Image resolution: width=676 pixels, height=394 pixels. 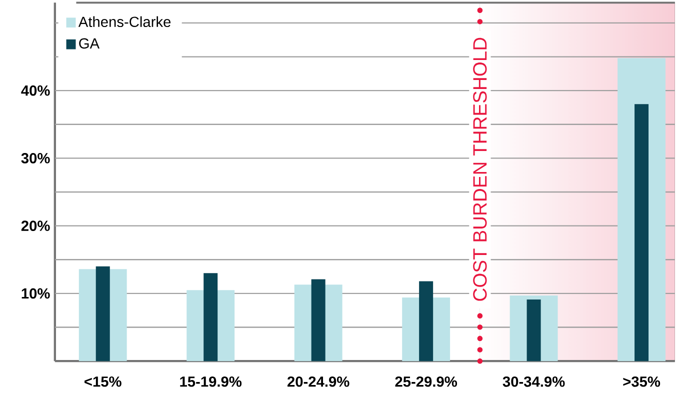 What do you see at coordinates (426, 381) in the screenshot?
I see `x-tick-label: 25-29.9%` at bounding box center [426, 381].